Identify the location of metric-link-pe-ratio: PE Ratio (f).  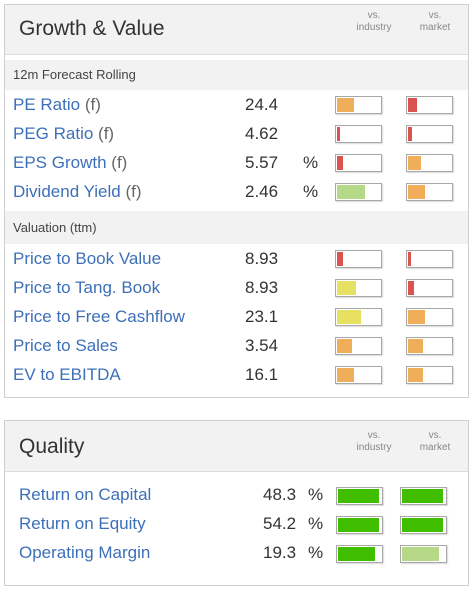
(57, 104).